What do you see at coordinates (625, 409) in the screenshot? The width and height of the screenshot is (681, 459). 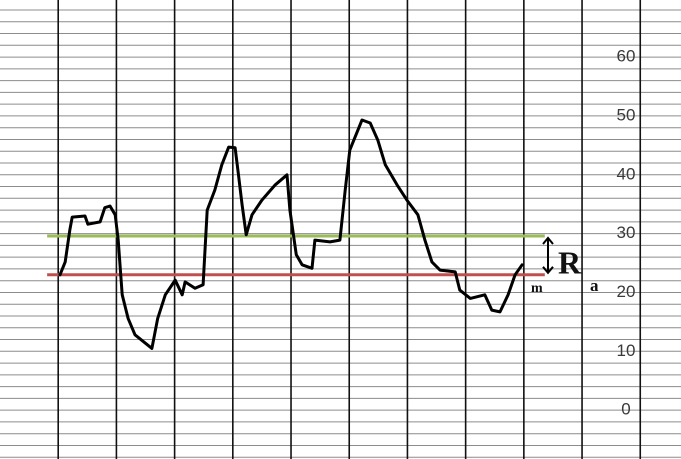 I see `y-tick-label: 0` at bounding box center [625, 409].